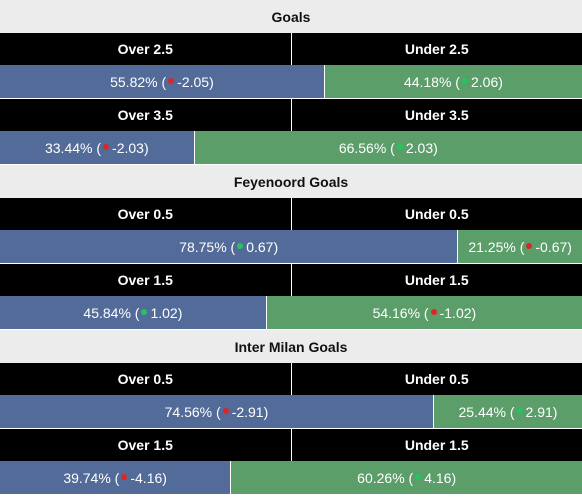  Describe the element at coordinates (484, 81) in the screenshot. I see `odds-change-value: 2.06` at that location.